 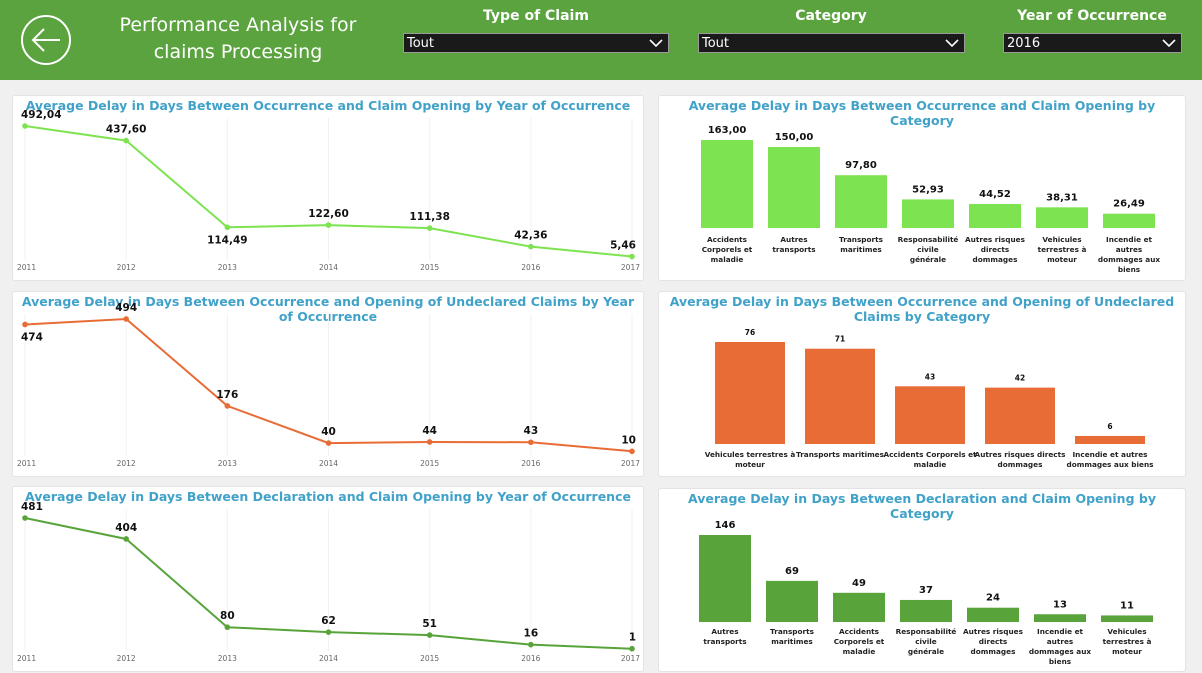 I want to click on data-label: 492,04, so click(x=41, y=115).